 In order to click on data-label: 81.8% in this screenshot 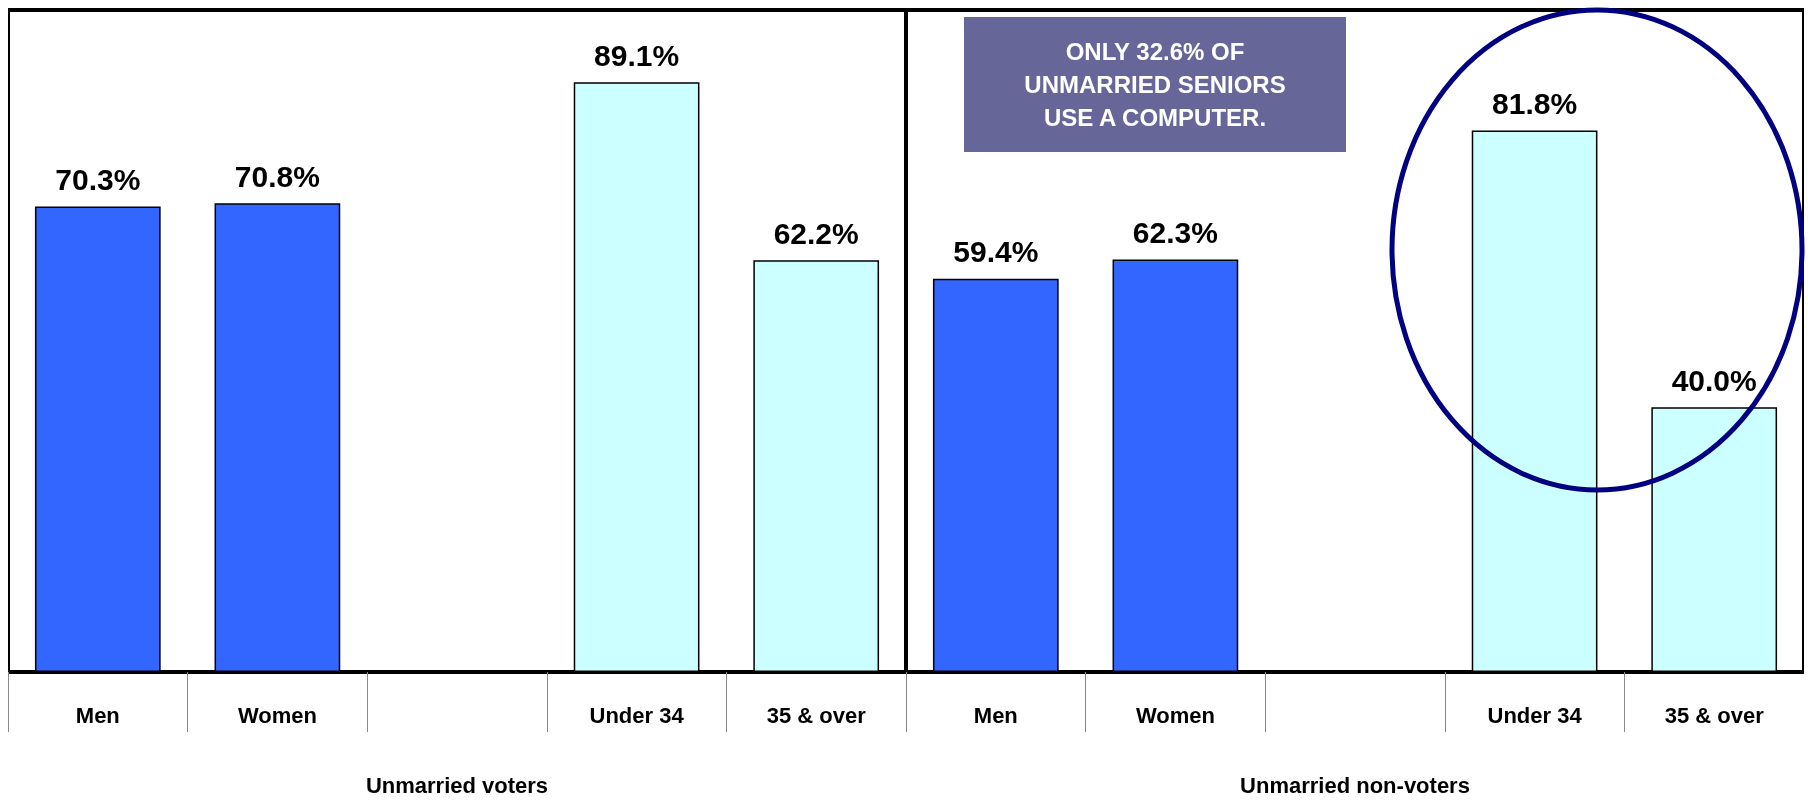, I will do `click(1535, 103)`.